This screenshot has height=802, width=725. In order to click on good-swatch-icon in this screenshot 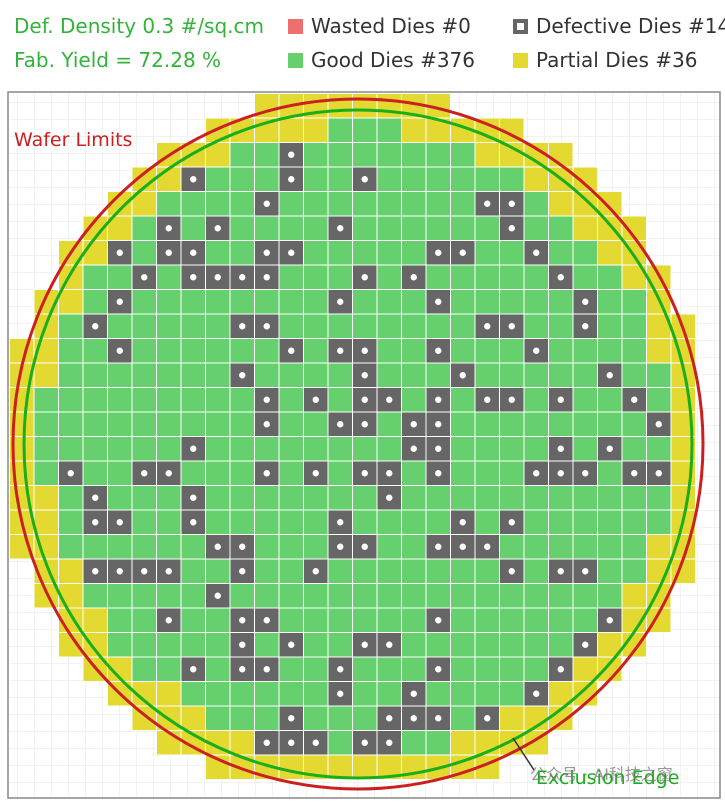, I will do `click(295, 60)`.